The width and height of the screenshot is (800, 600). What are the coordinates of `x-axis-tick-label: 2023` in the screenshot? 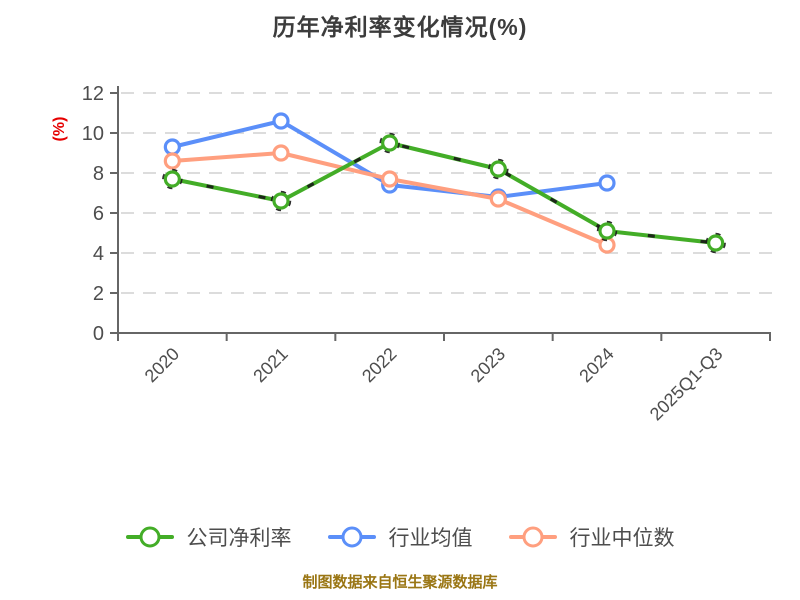 It's located at (488, 365).